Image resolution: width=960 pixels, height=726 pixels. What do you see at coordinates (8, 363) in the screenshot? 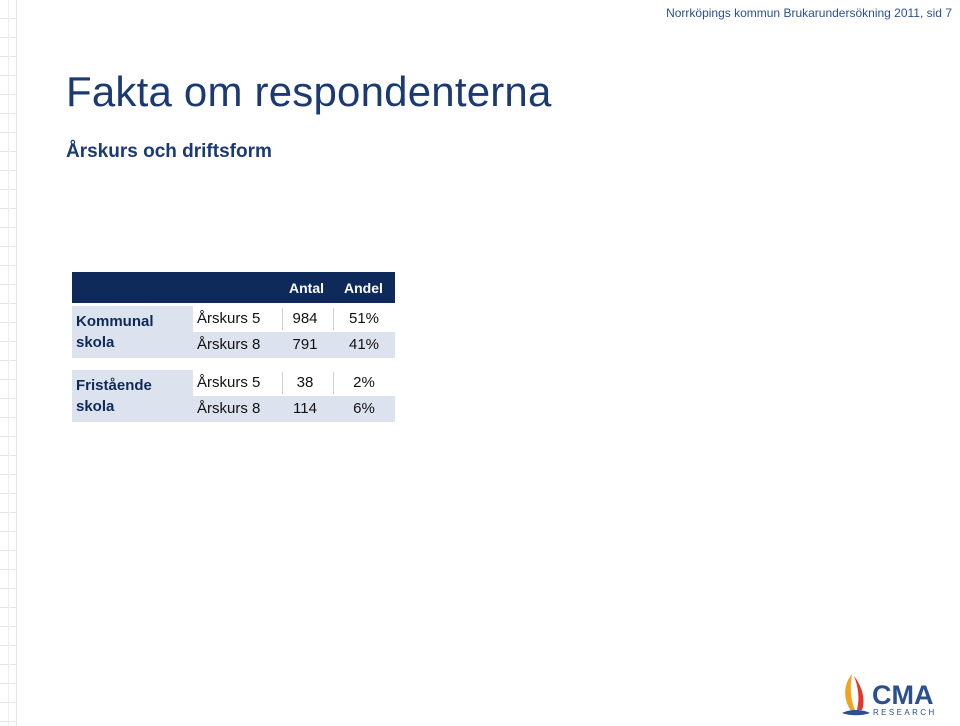
I see `ruler-strip` at bounding box center [8, 363].